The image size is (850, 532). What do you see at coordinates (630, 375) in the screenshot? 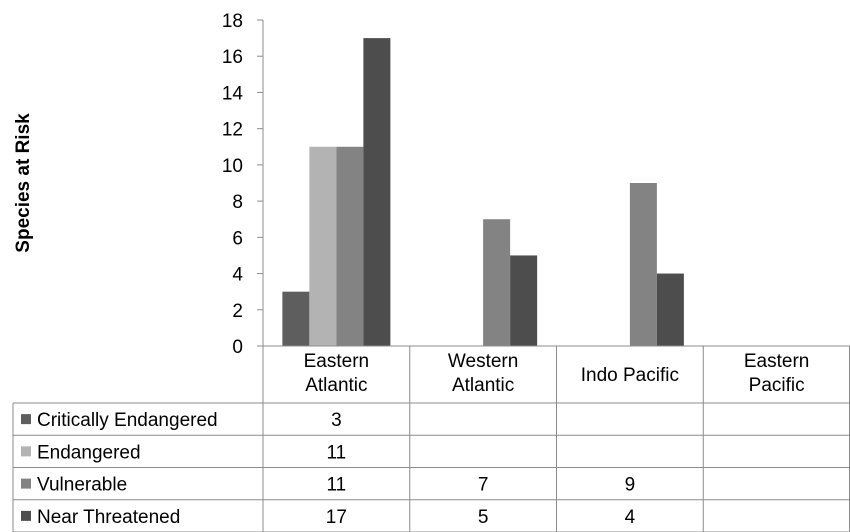
I see `x-tick-label: Indo Pacific` at bounding box center [630, 375].